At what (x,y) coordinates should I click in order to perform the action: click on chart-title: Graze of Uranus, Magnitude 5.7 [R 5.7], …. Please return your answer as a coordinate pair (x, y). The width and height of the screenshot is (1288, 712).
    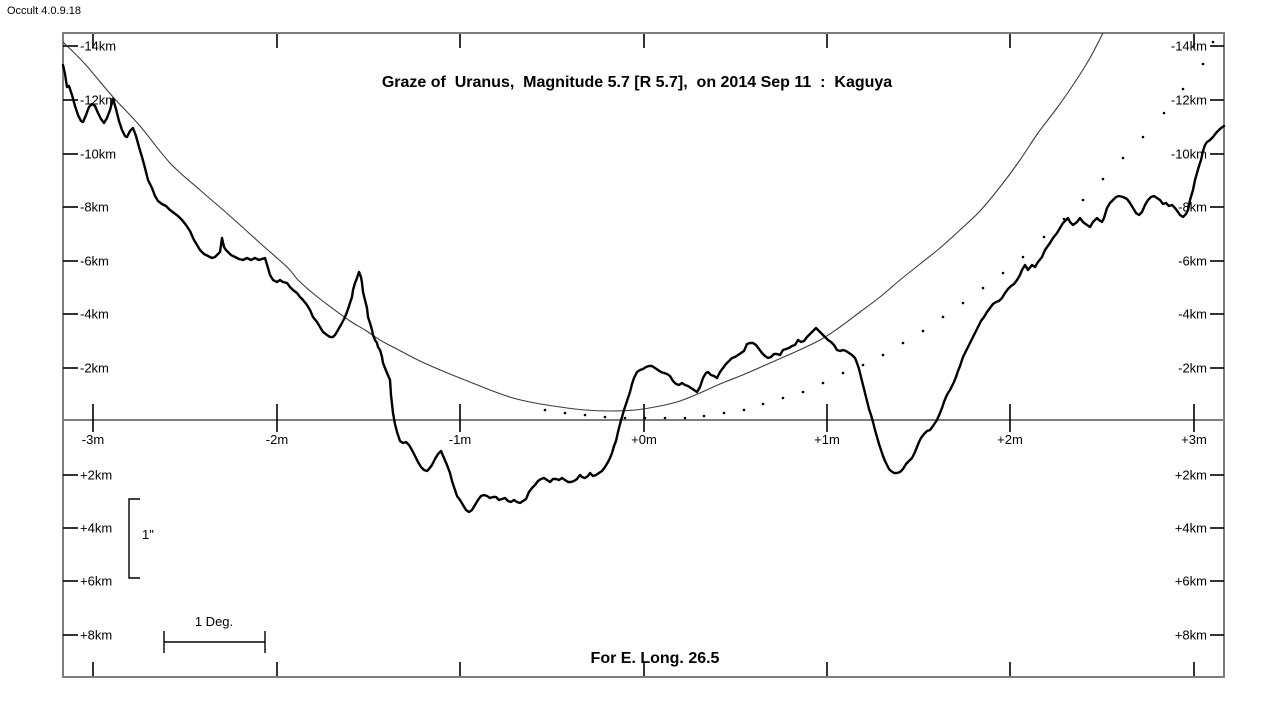
    Looking at the image, I should click on (637, 82).